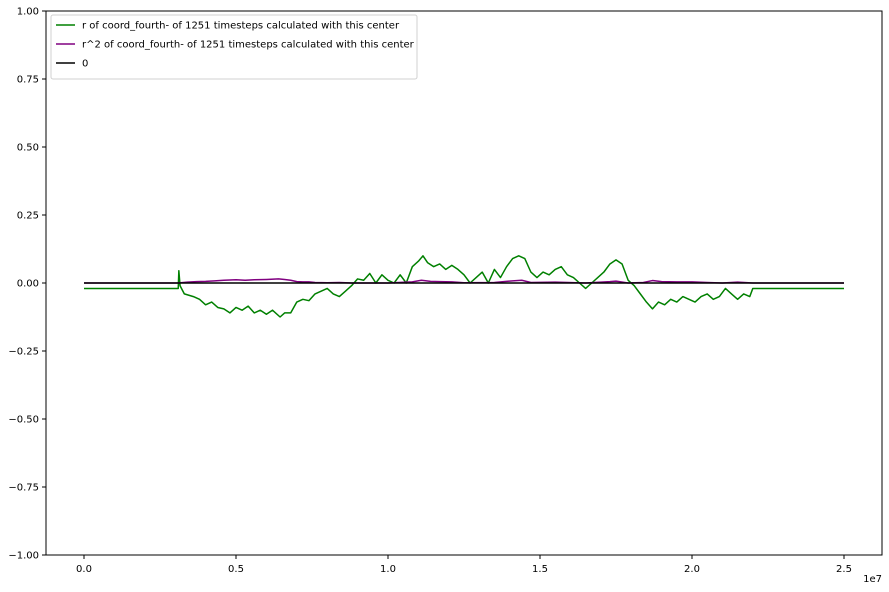  Describe the element at coordinates (23, 352) in the screenshot. I see `y-tick-label: −0.25` at that location.